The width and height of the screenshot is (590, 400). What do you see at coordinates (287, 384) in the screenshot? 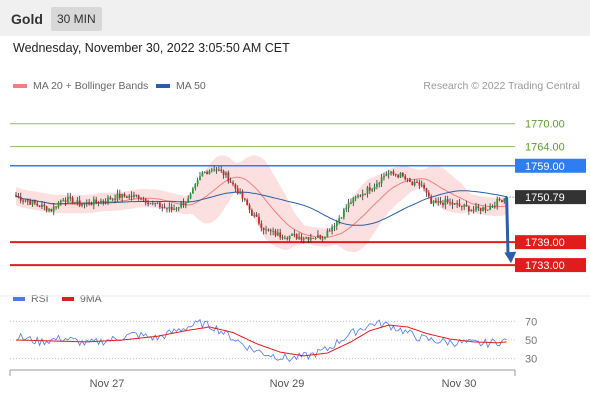
I see `x-tick-label: Nov 29` at bounding box center [287, 384].